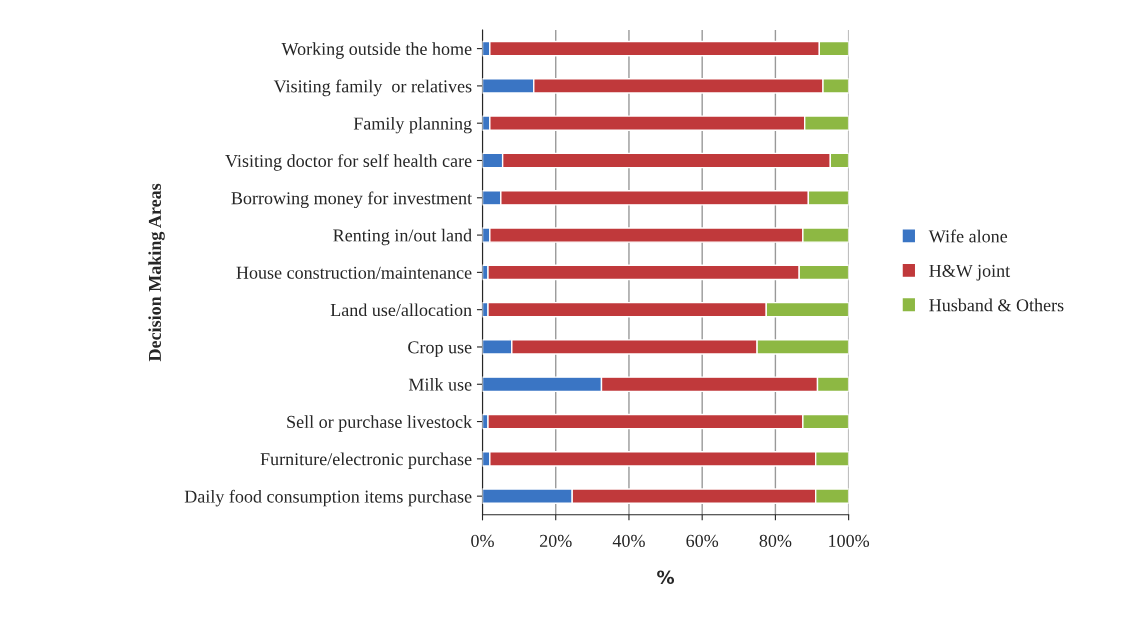  Describe the element at coordinates (968, 236) in the screenshot. I see `legend-label: Wife alone` at that location.